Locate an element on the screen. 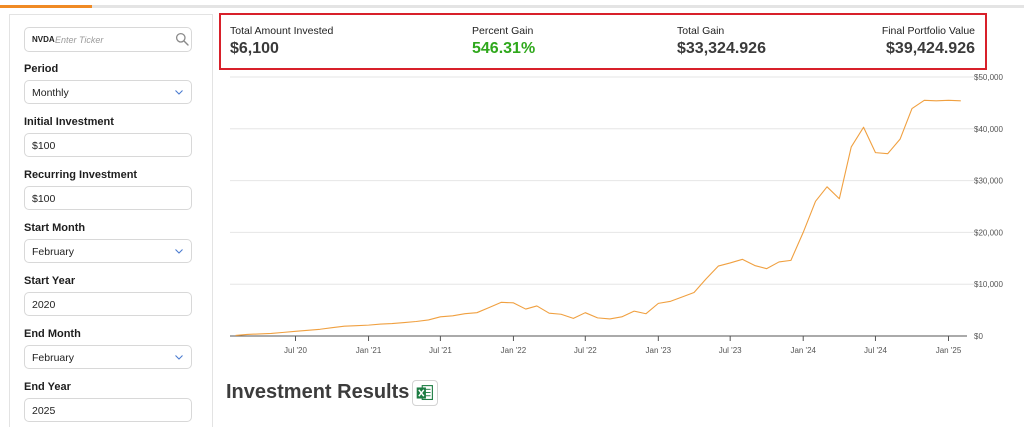 The width and height of the screenshot is (1024, 427). stat-total-invested: Total Amount Invested $6,100 is located at coordinates (281, 41).